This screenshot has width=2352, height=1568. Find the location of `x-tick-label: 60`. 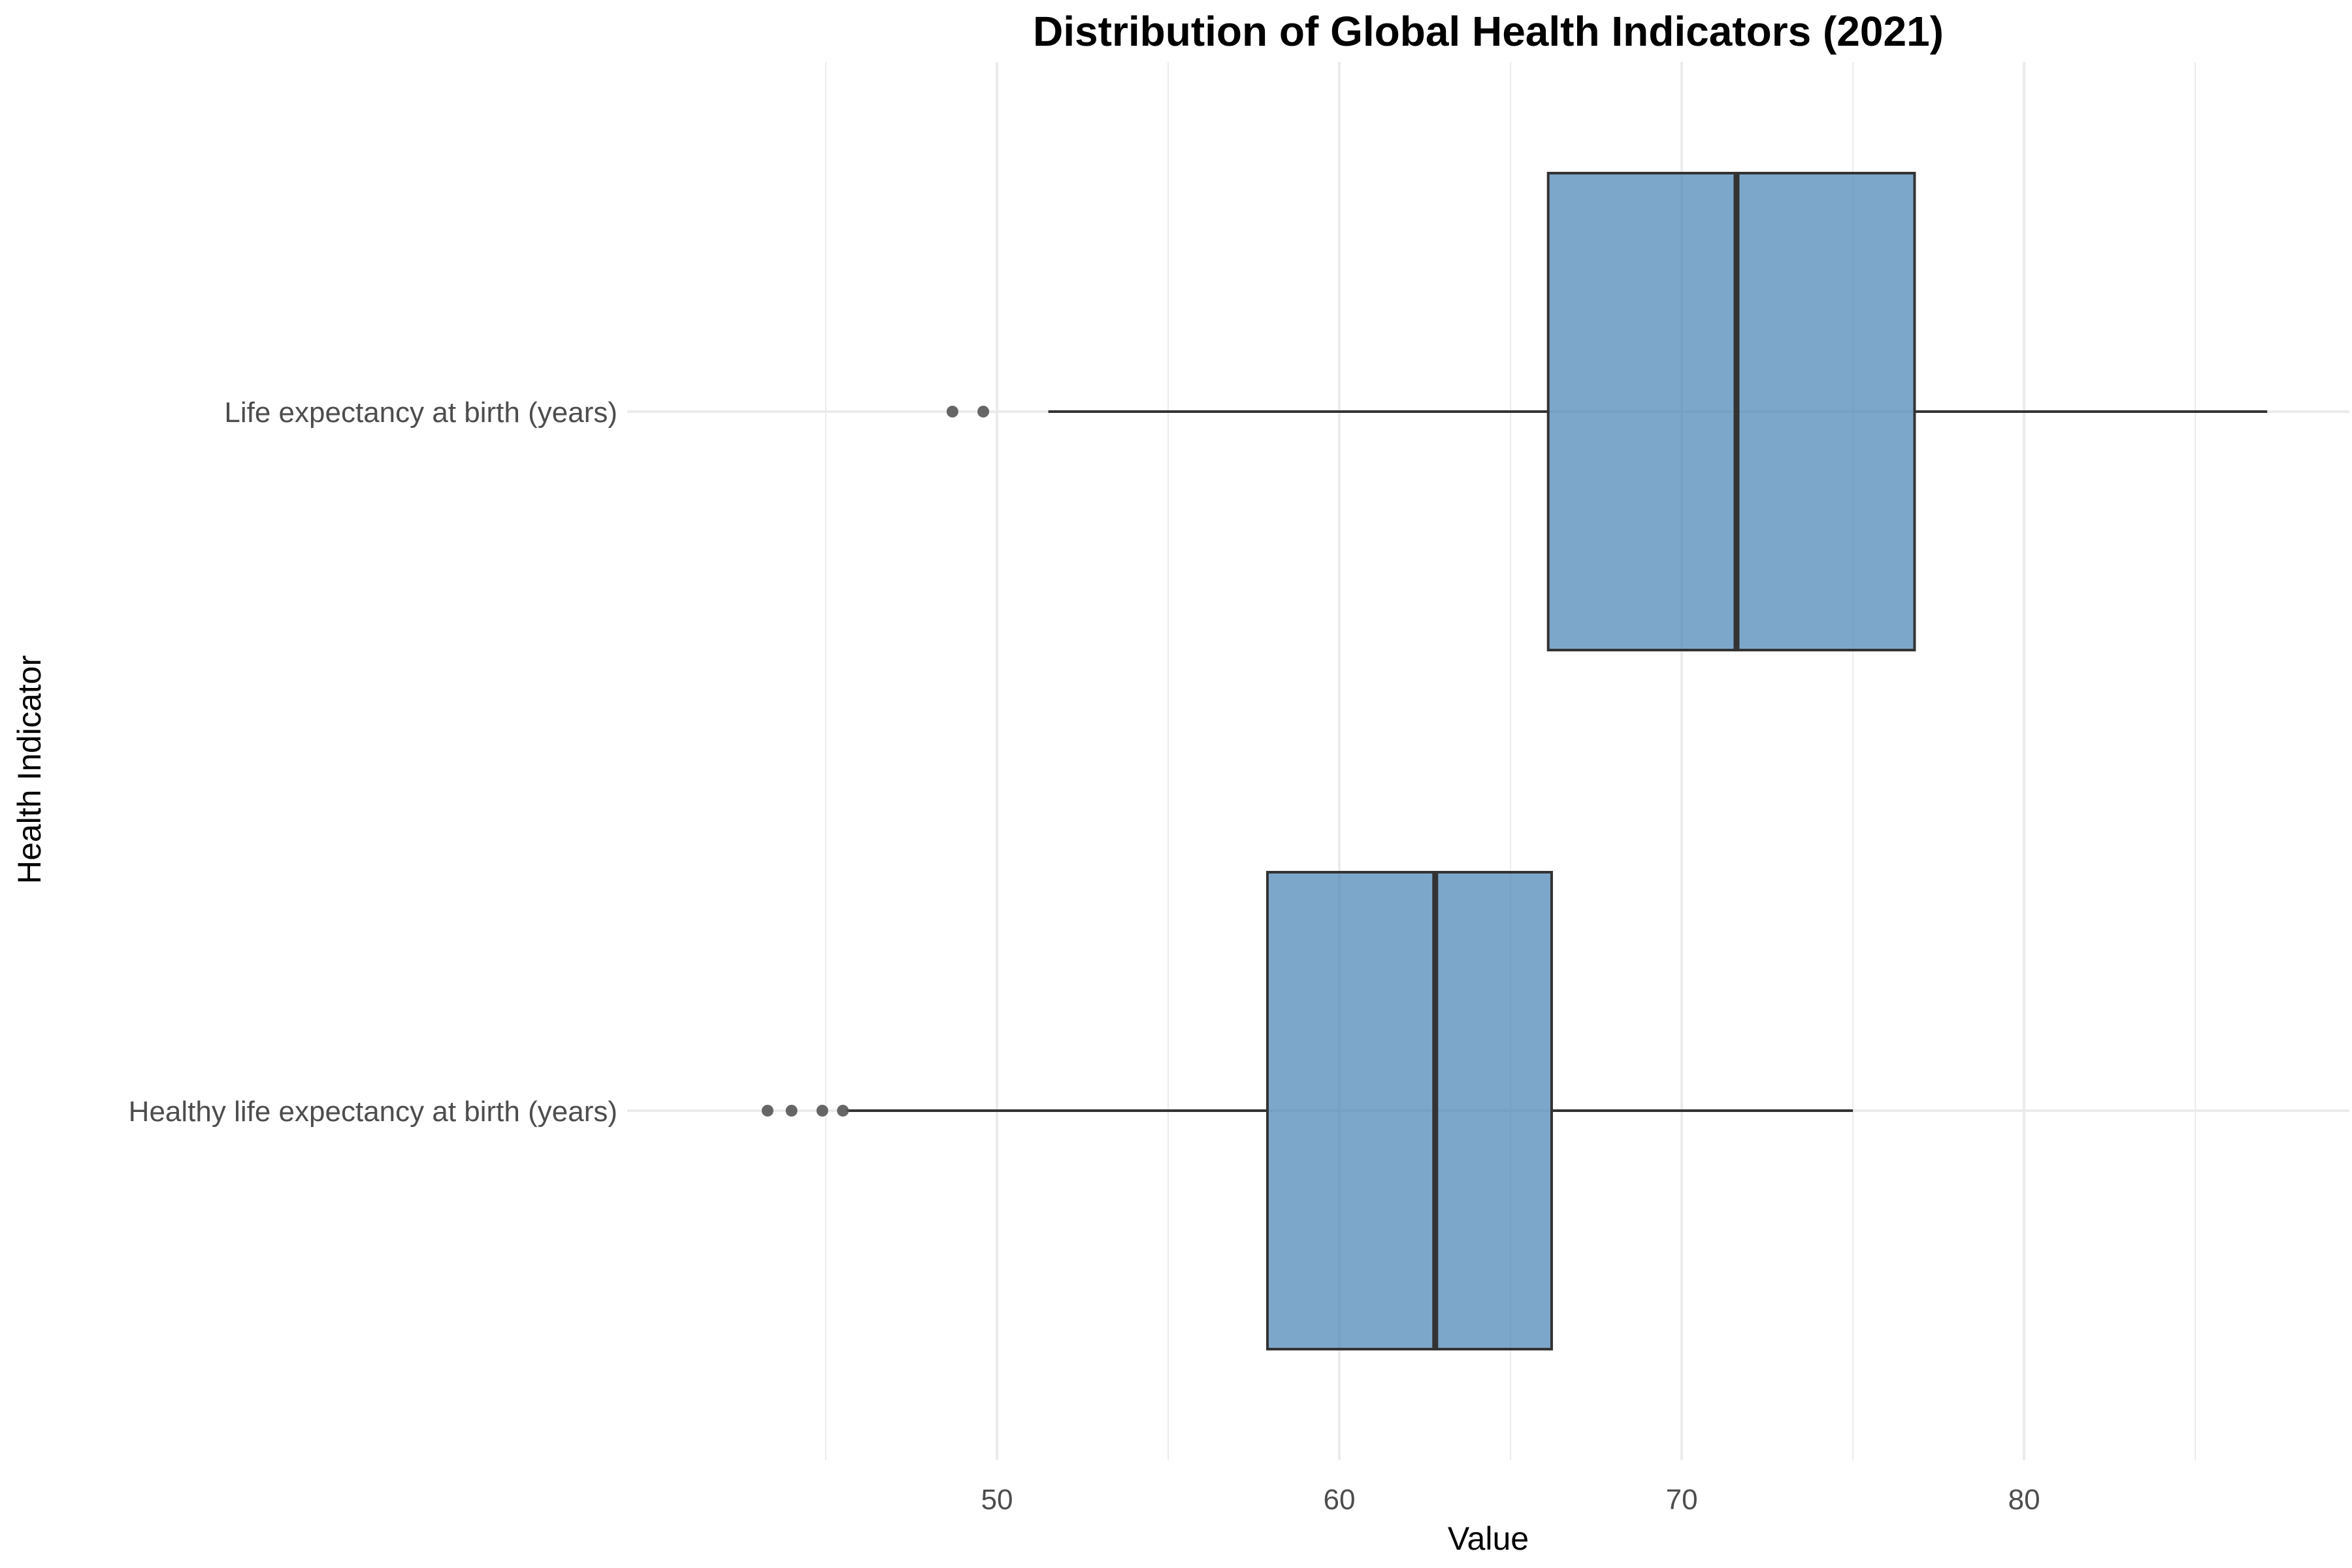

x-tick-label: 60 is located at coordinates (1340, 1500).